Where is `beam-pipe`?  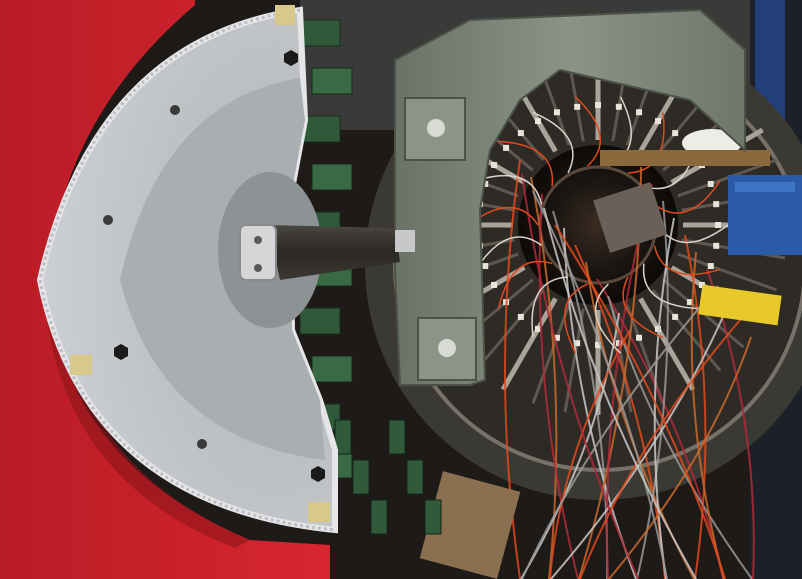 beam-pipe is located at coordinates (334, 252).